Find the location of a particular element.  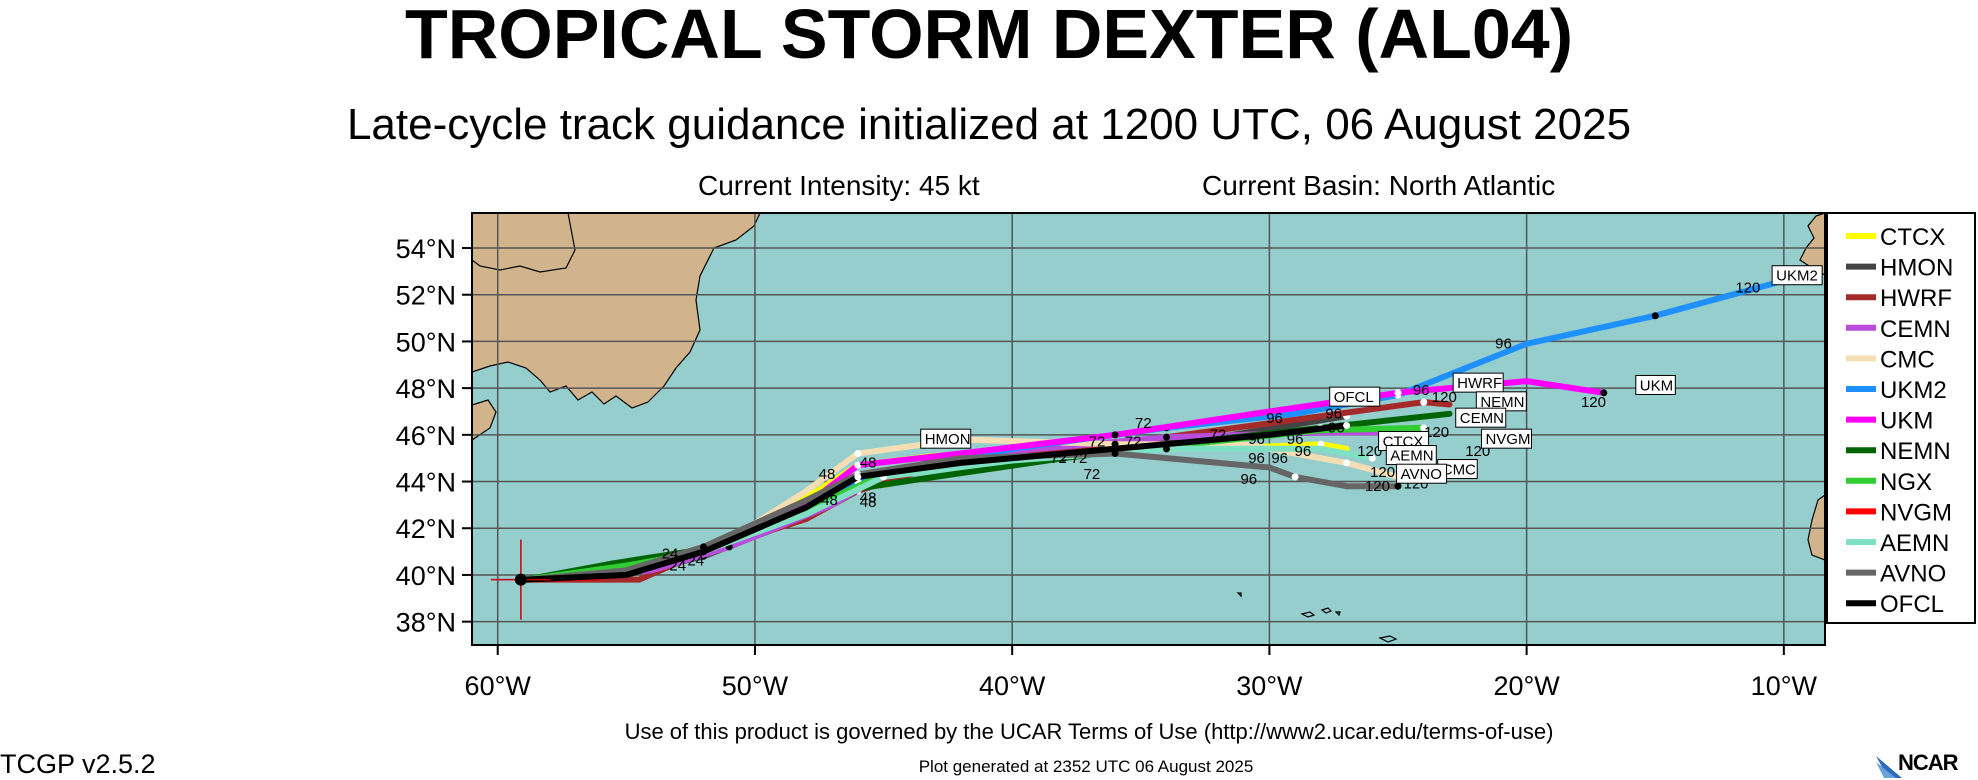

legend-label-avno: AVNO is located at coordinates (1913, 574).